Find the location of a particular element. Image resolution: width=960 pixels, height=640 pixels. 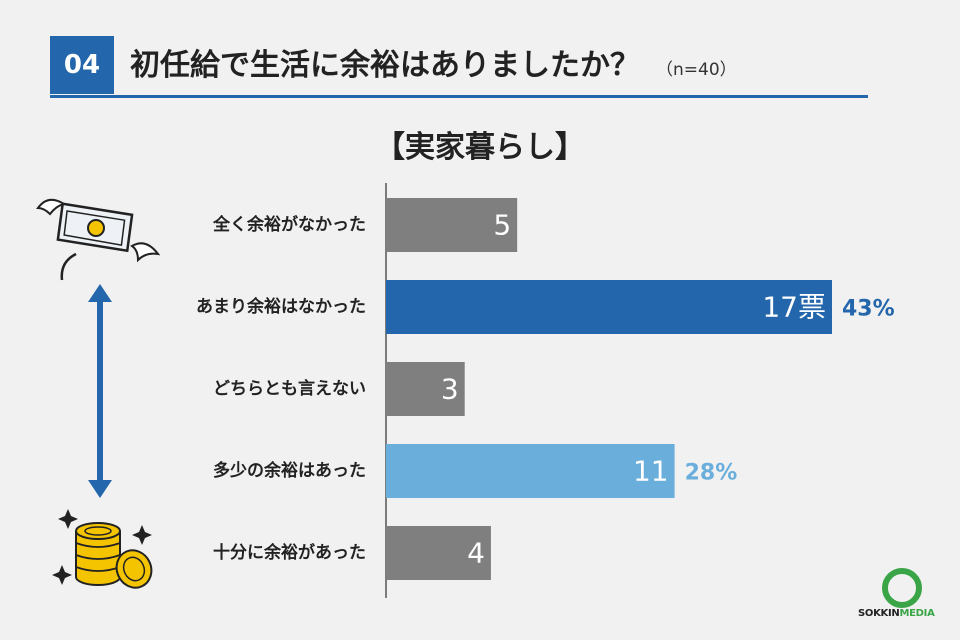

bar-value-label: 5 is located at coordinates (502, 225).